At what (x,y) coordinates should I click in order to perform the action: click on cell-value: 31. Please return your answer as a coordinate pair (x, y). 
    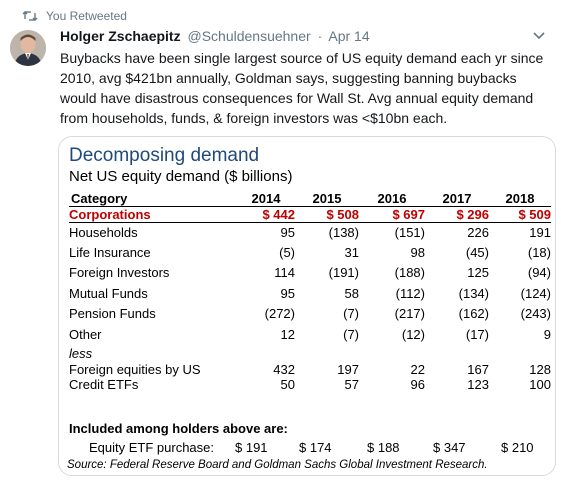
    Looking at the image, I should click on (351, 253).